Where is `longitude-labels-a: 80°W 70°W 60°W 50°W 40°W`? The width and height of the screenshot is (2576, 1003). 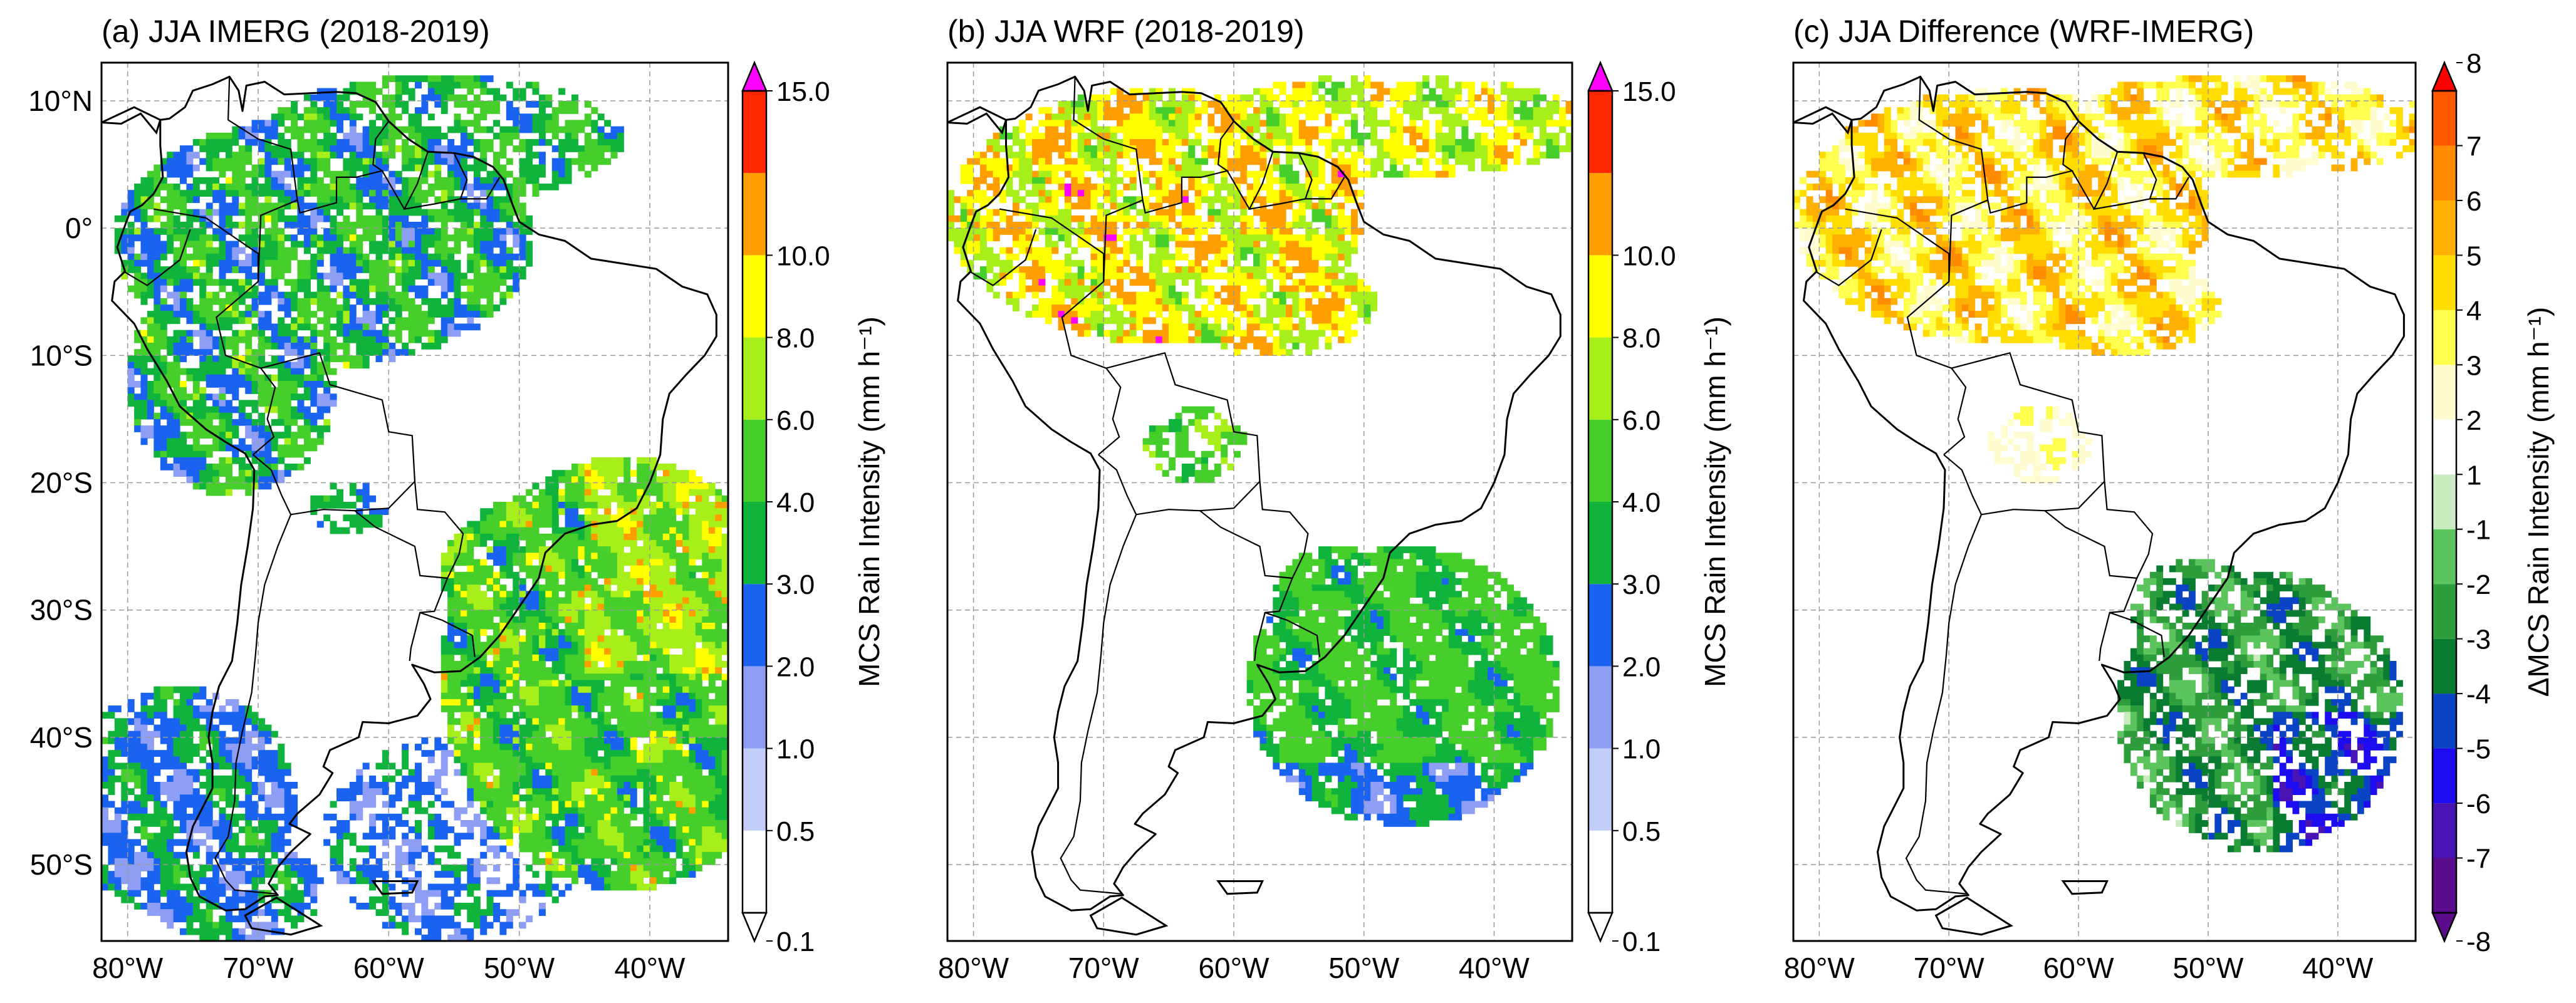 longitude-labels-a: 80°W 70°W 60°W 50°W 40°W is located at coordinates (389, 968).